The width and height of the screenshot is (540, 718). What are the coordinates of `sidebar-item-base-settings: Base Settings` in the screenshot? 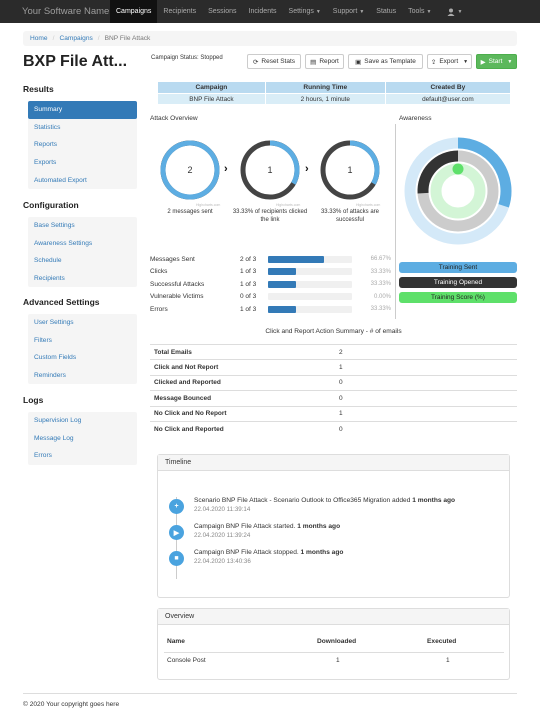 It's located at (54, 226).